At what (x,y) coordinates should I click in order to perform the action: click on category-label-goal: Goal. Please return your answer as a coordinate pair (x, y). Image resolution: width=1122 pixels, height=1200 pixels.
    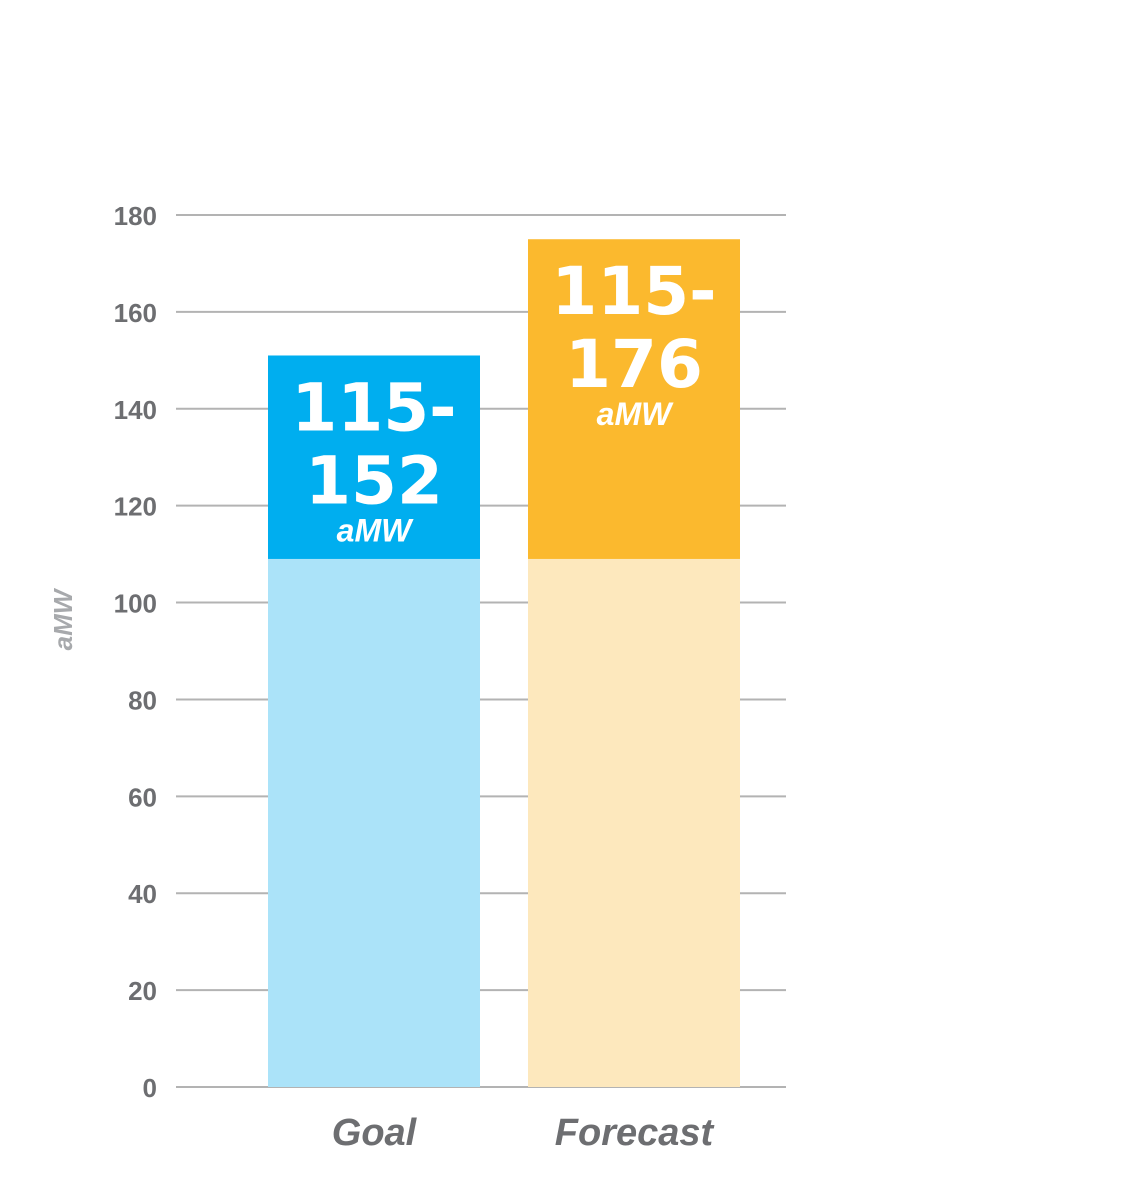
    Looking at the image, I should click on (375, 1133).